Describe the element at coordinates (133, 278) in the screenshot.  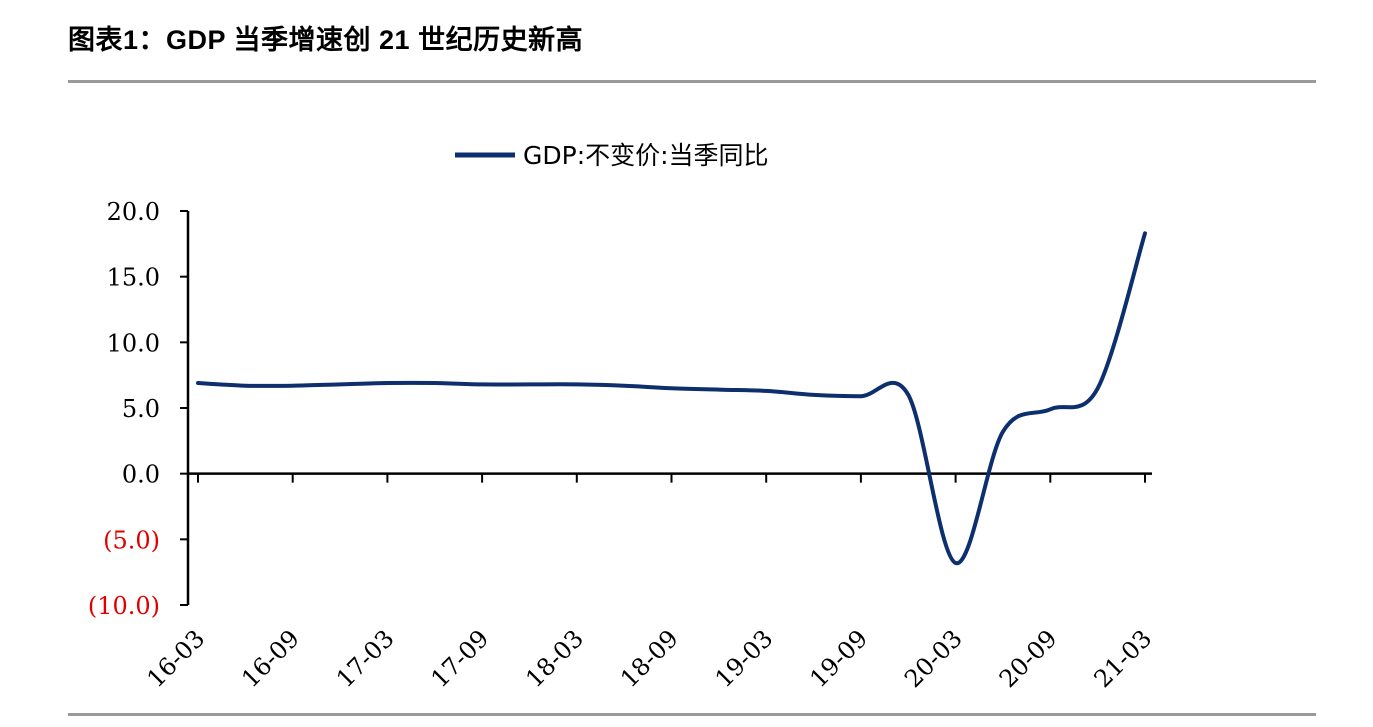
I see `y-tick-label: 15.0` at that location.